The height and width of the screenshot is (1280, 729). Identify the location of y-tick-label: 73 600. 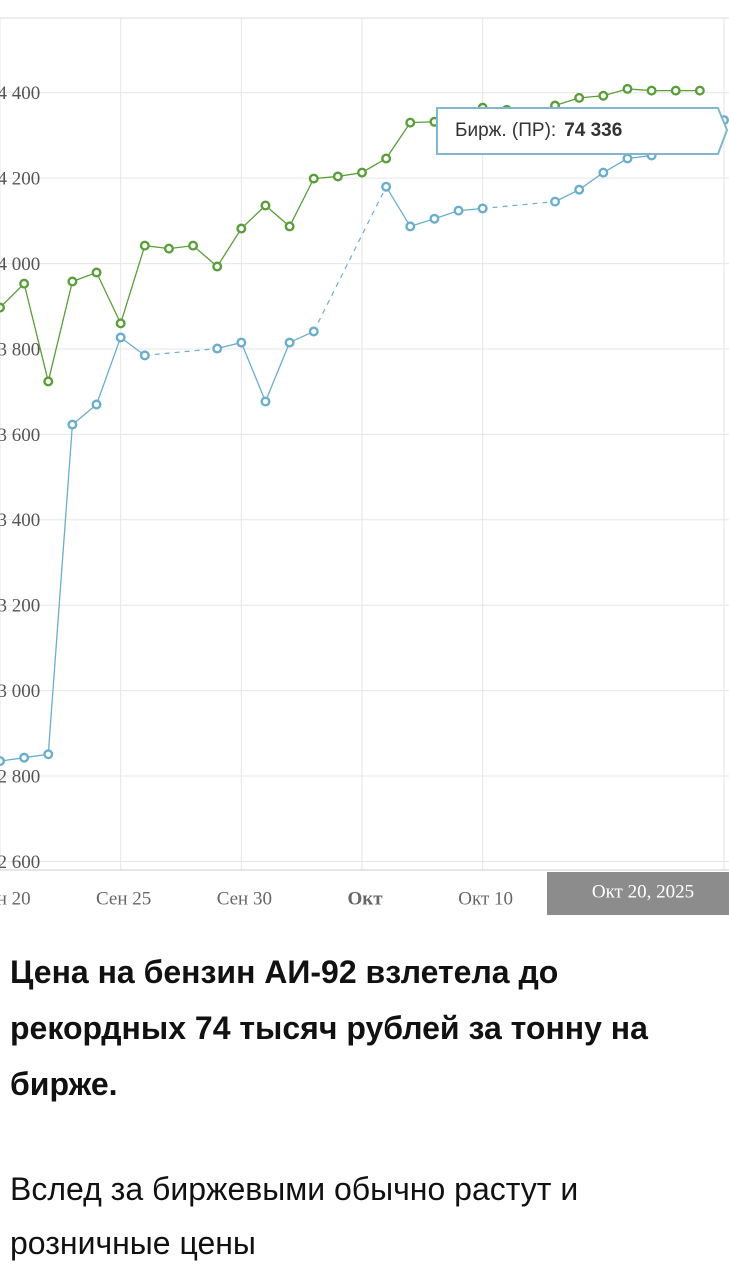
(20, 435).